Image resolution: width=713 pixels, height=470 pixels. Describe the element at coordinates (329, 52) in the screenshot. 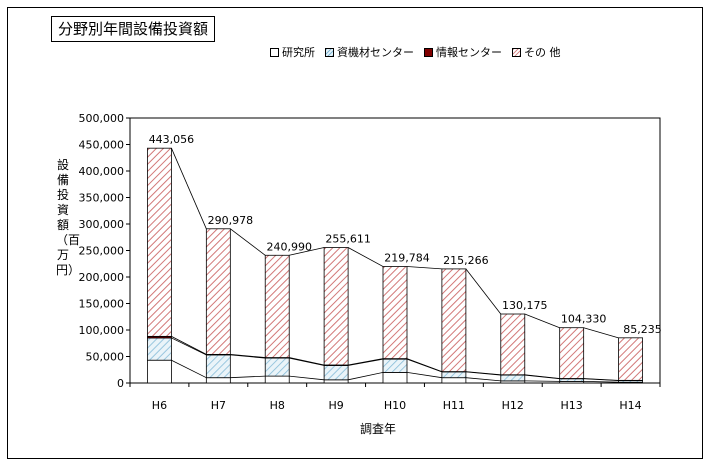

I see `legend-swatch-equipment-center` at that location.